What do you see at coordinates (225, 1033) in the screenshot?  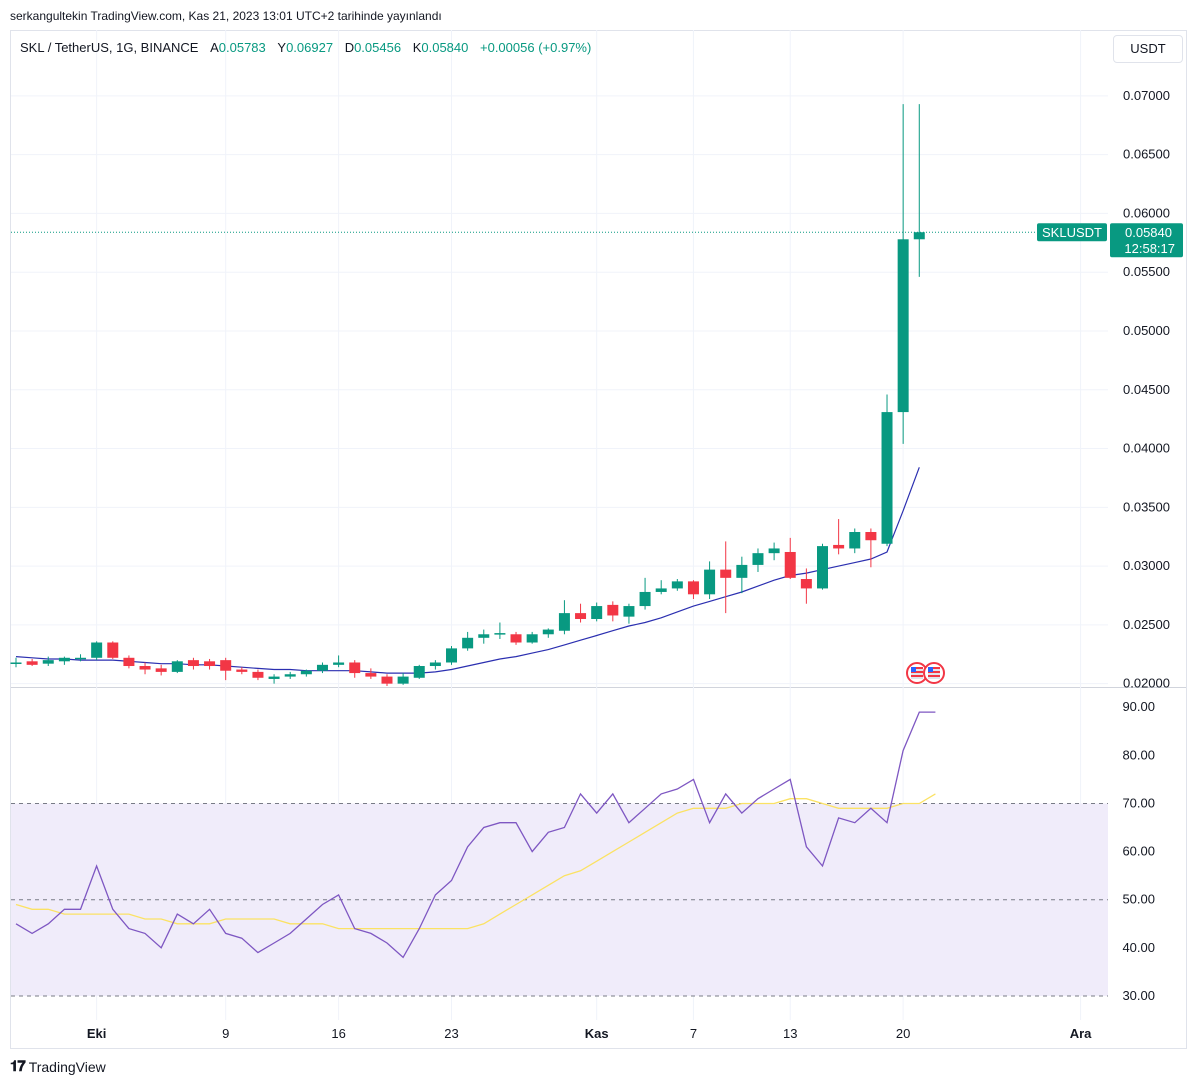 I see `time-tick-label: 9` at bounding box center [225, 1033].